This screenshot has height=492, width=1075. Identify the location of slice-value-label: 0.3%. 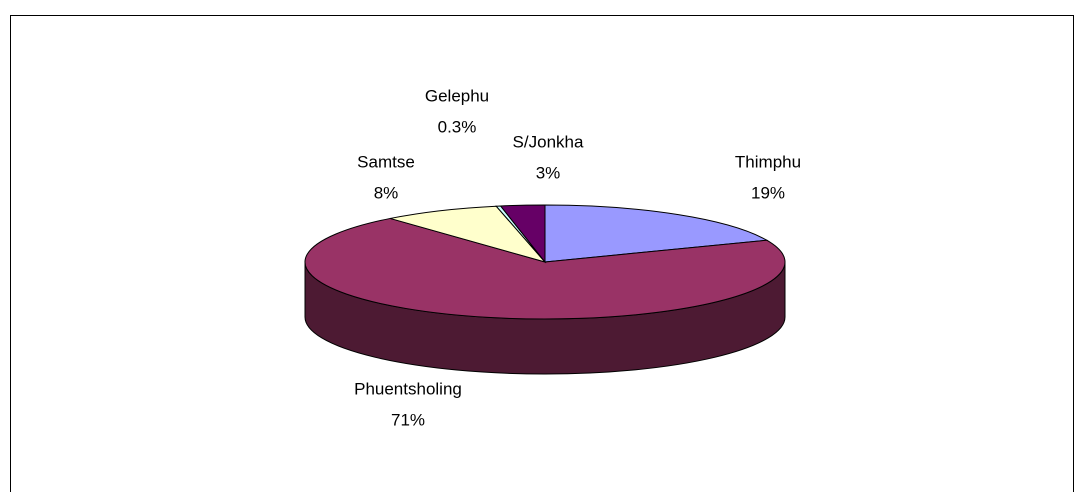
(457, 126).